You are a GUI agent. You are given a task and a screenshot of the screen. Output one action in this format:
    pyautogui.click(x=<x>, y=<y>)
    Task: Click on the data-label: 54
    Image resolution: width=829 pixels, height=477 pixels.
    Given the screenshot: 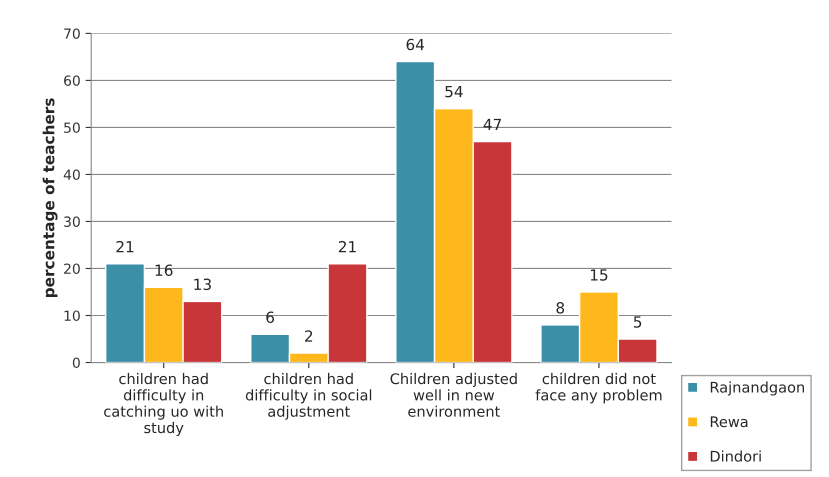 What is the action you would take?
    pyautogui.click(x=454, y=92)
    